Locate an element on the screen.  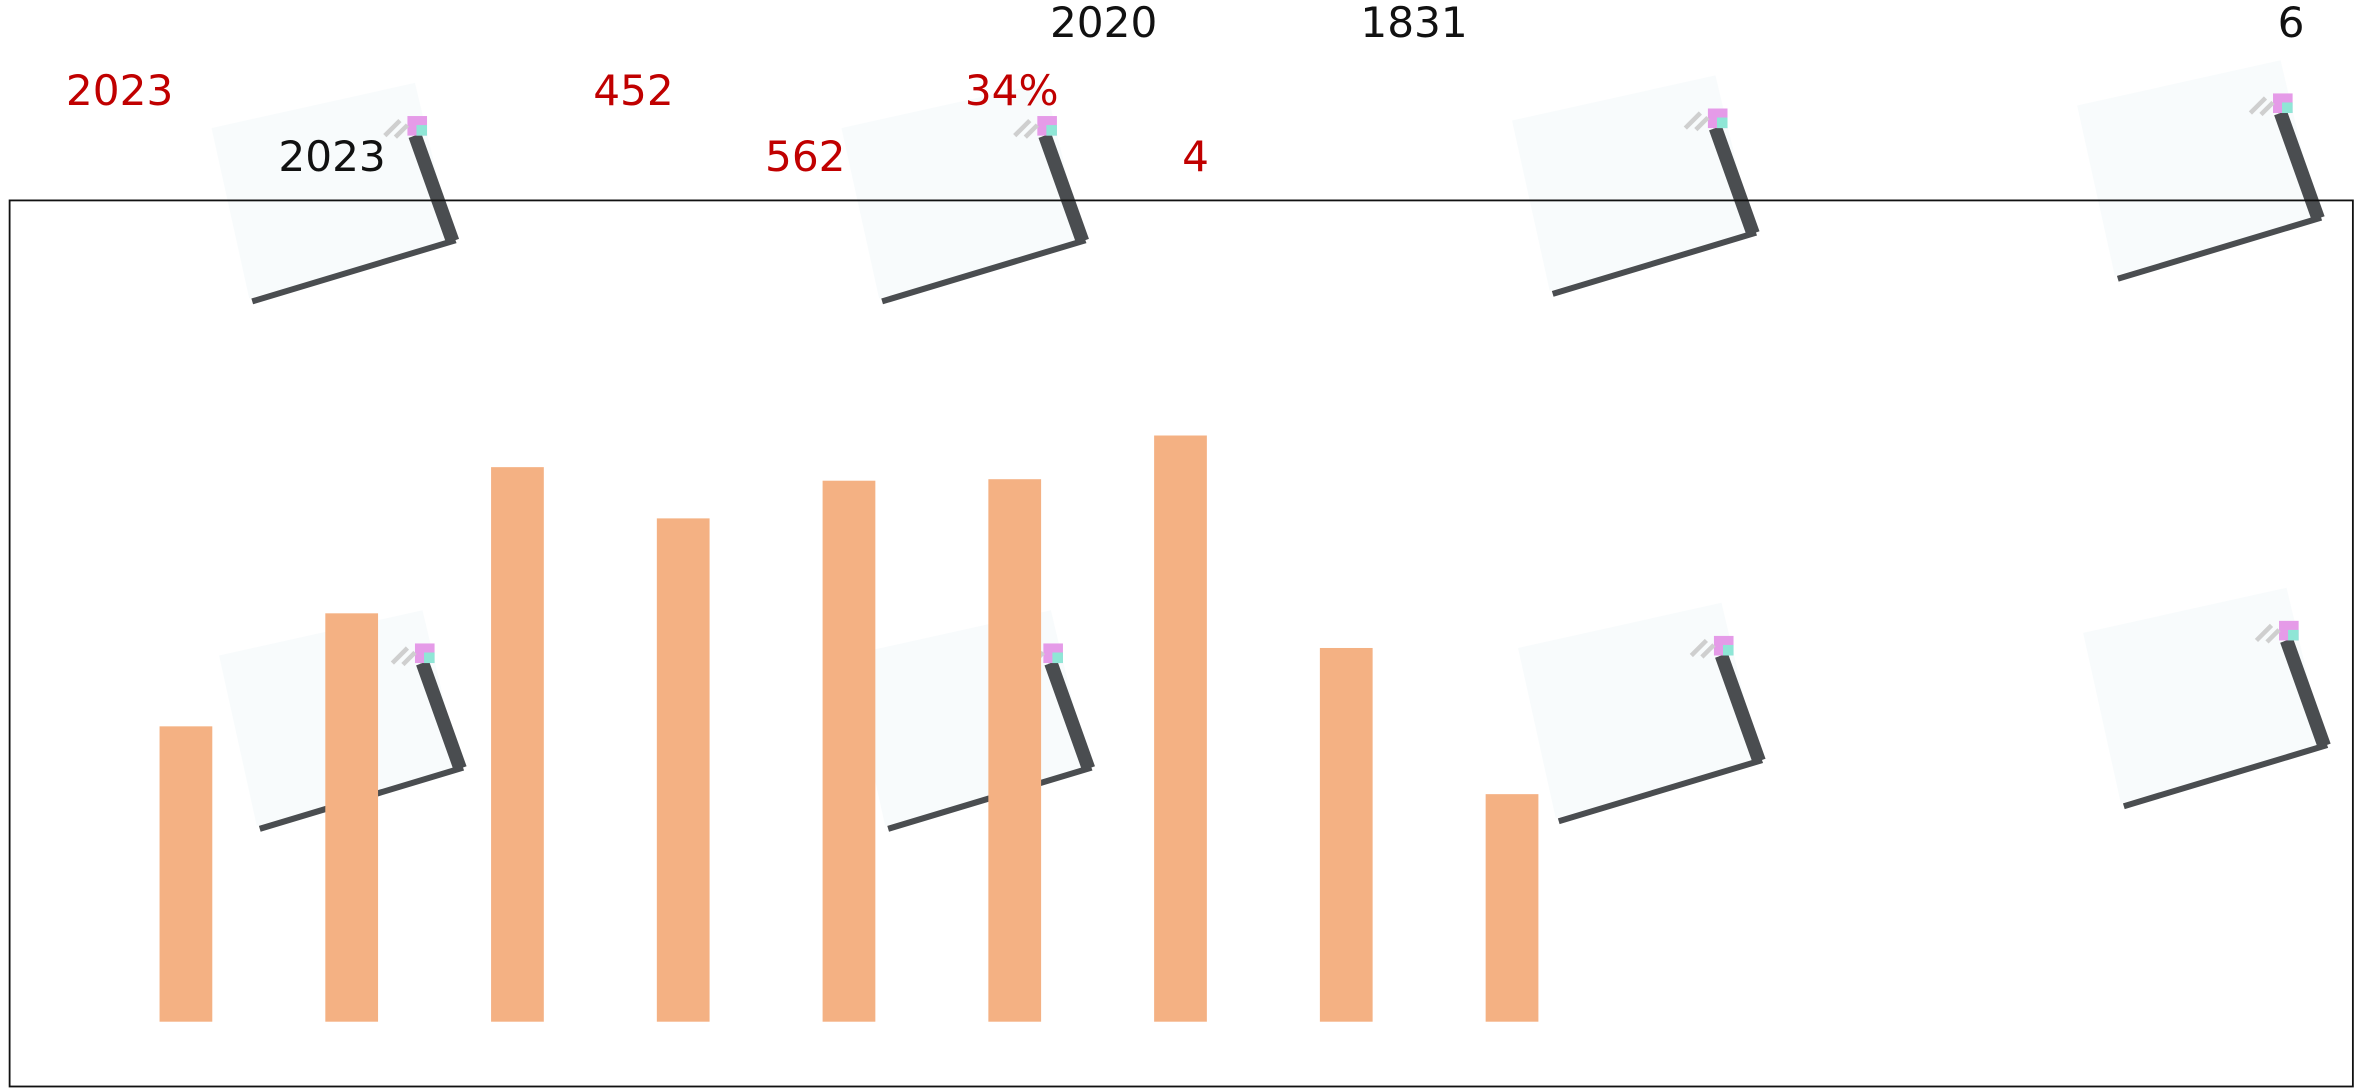
label: 1831 is located at coordinates (1413, 23).